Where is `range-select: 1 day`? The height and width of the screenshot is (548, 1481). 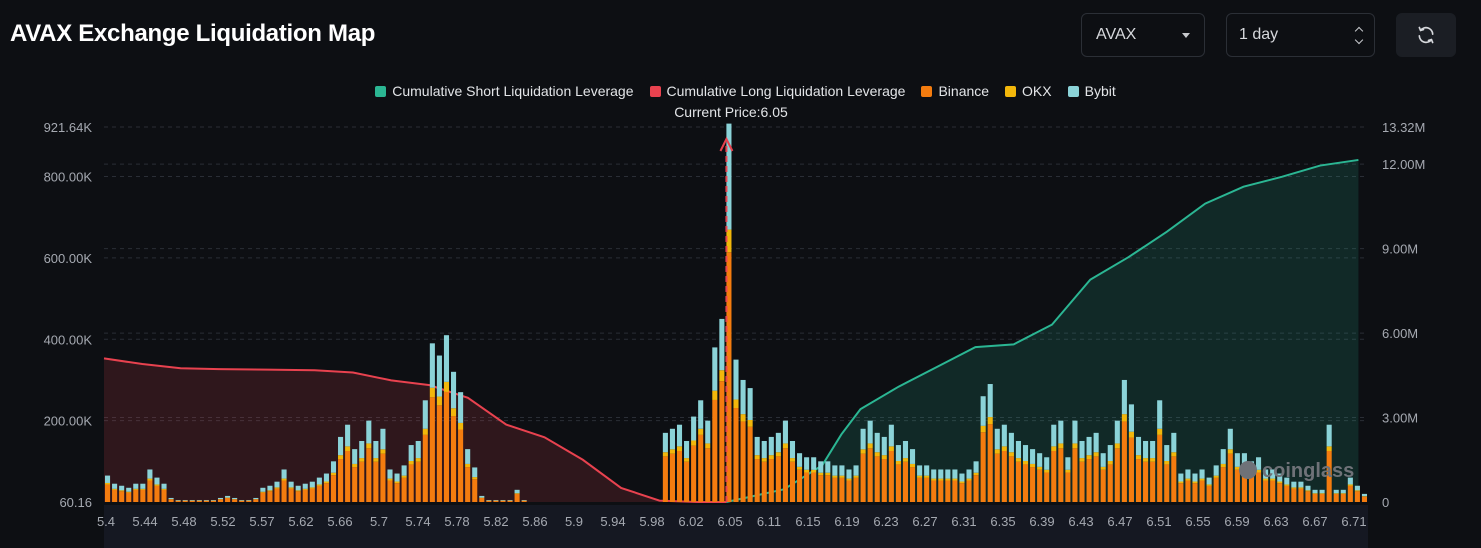
range-select: 1 day is located at coordinates (1300, 35).